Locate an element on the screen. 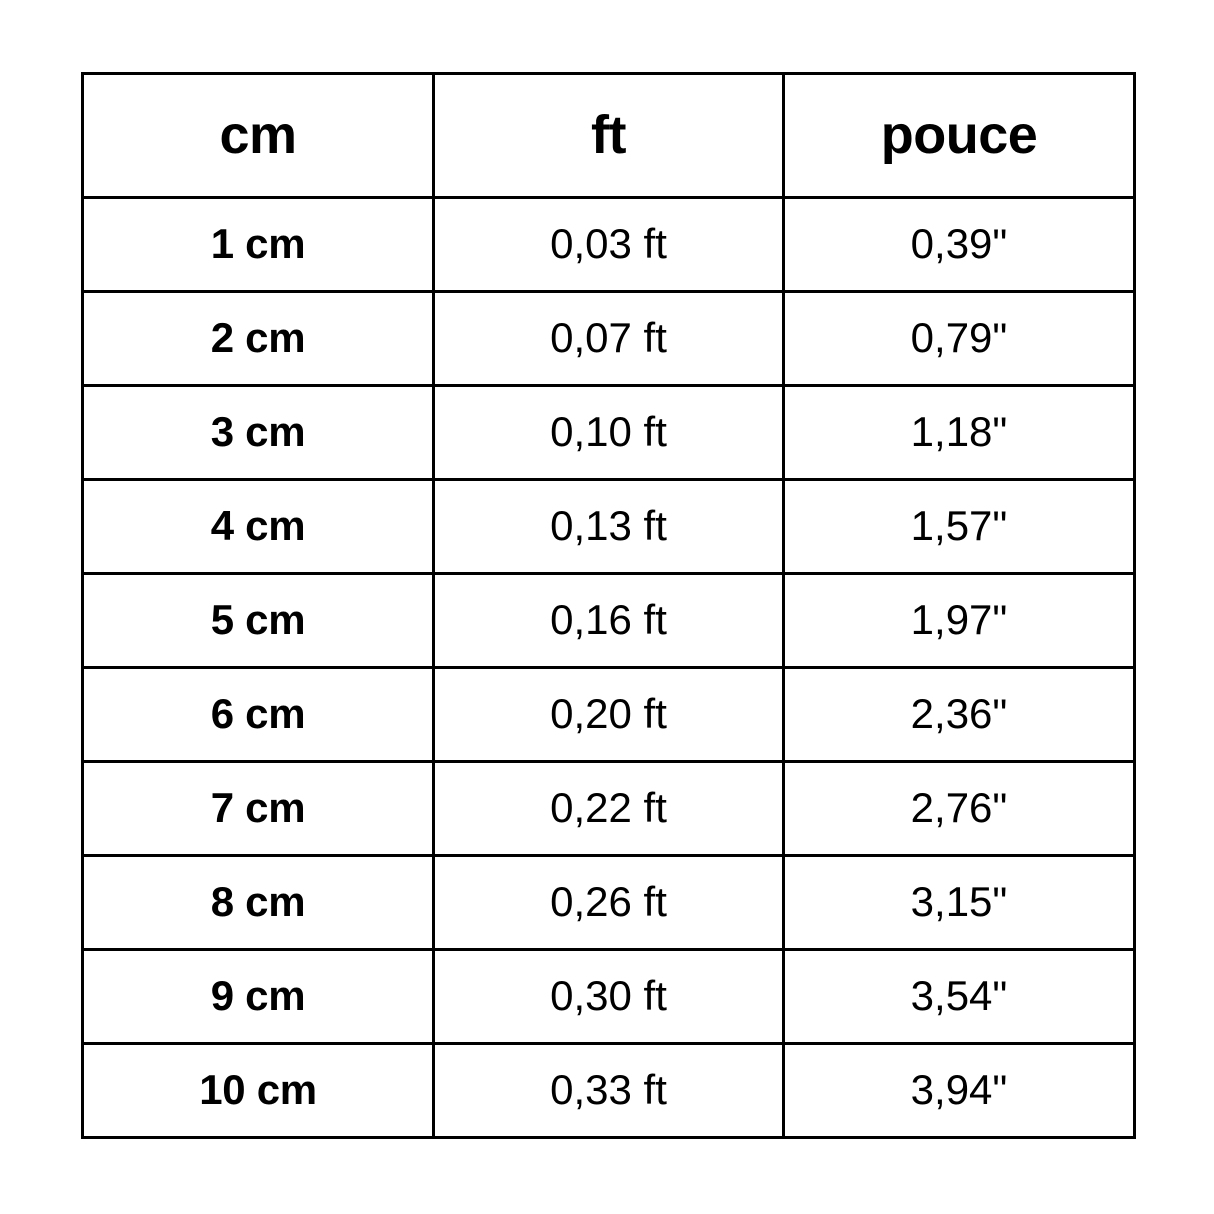 This screenshot has width=1214, height=1214. cell-pouce: 0,39" is located at coordinates (959, 244).